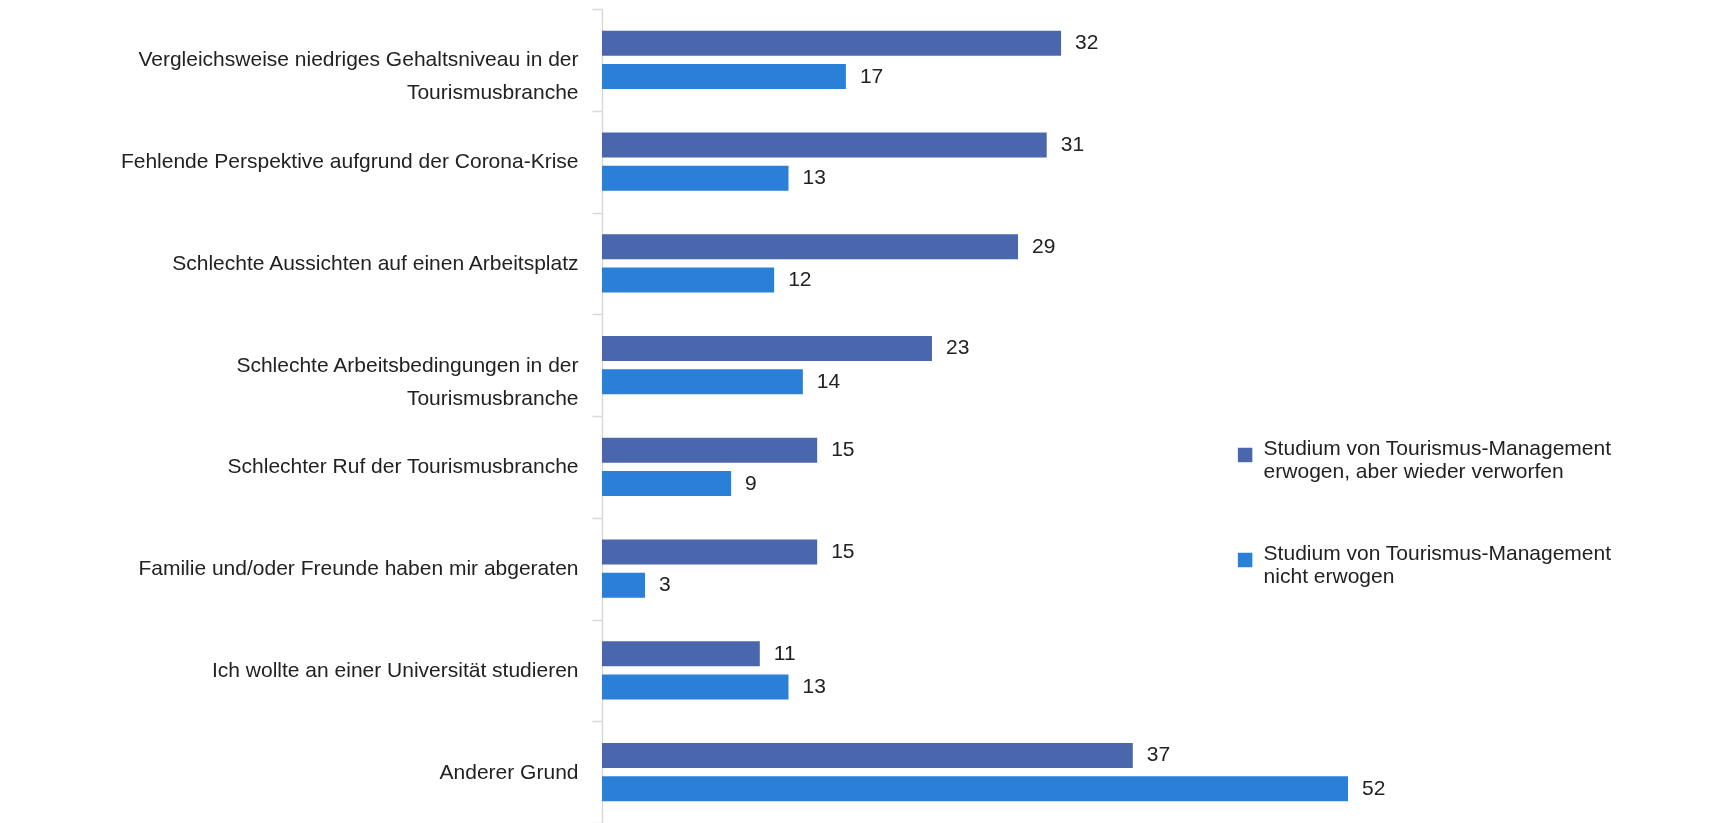  Describe the element at coordinates (395, 669) in the screenshot. I see `y-tick-label: Ich wollte an einer Universität studieren` at that location.